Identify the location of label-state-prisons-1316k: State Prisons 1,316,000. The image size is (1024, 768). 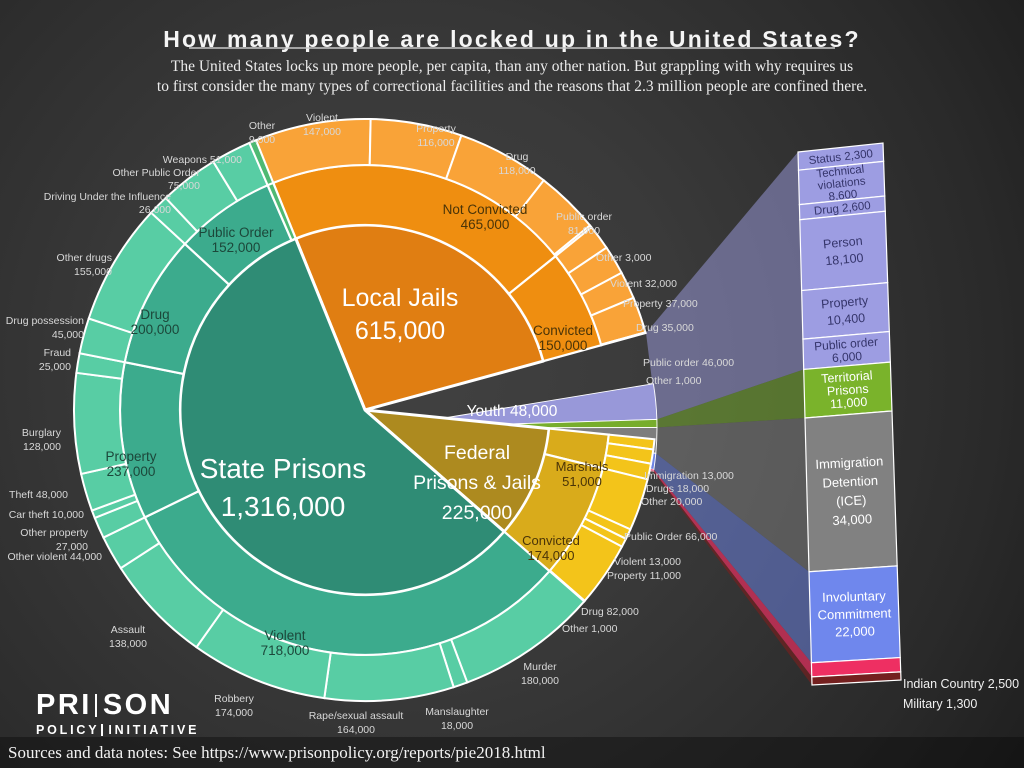
(283, 487).